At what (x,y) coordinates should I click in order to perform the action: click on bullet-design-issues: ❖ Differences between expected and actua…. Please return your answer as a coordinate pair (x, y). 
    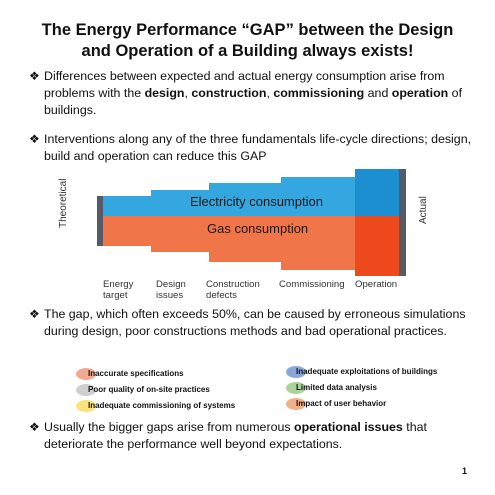
    Looking at the image, I should click on (251, 93).